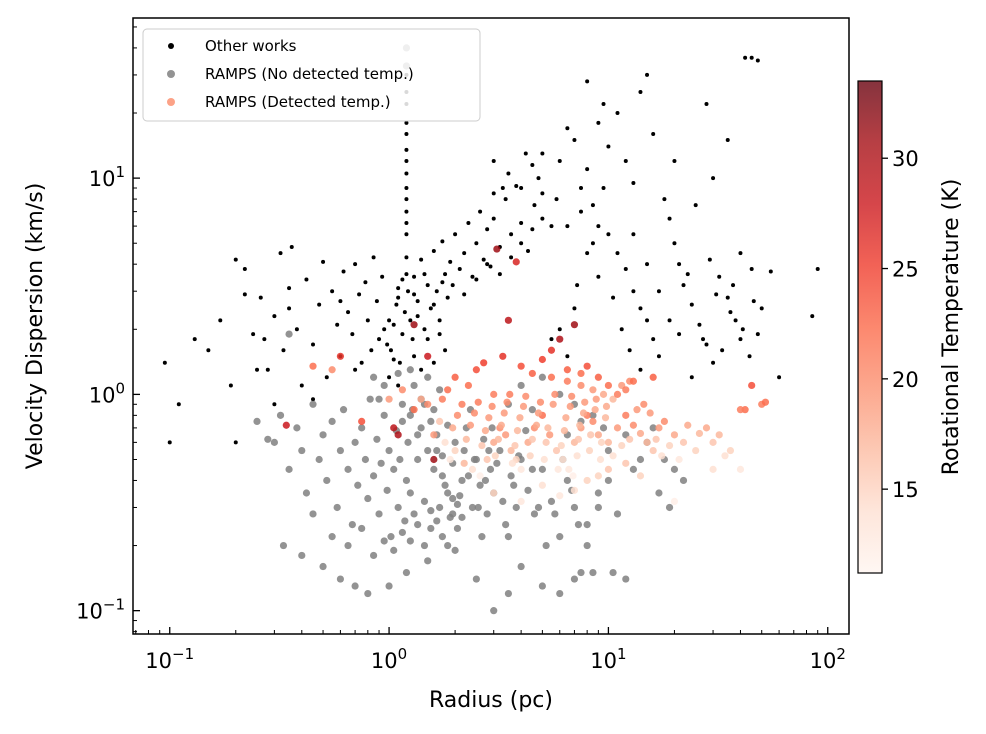 The image size is (986, 734). Describe the element at coordinates (171, 46) in the screenshot. I see `legend-marker-other-works` at that location.